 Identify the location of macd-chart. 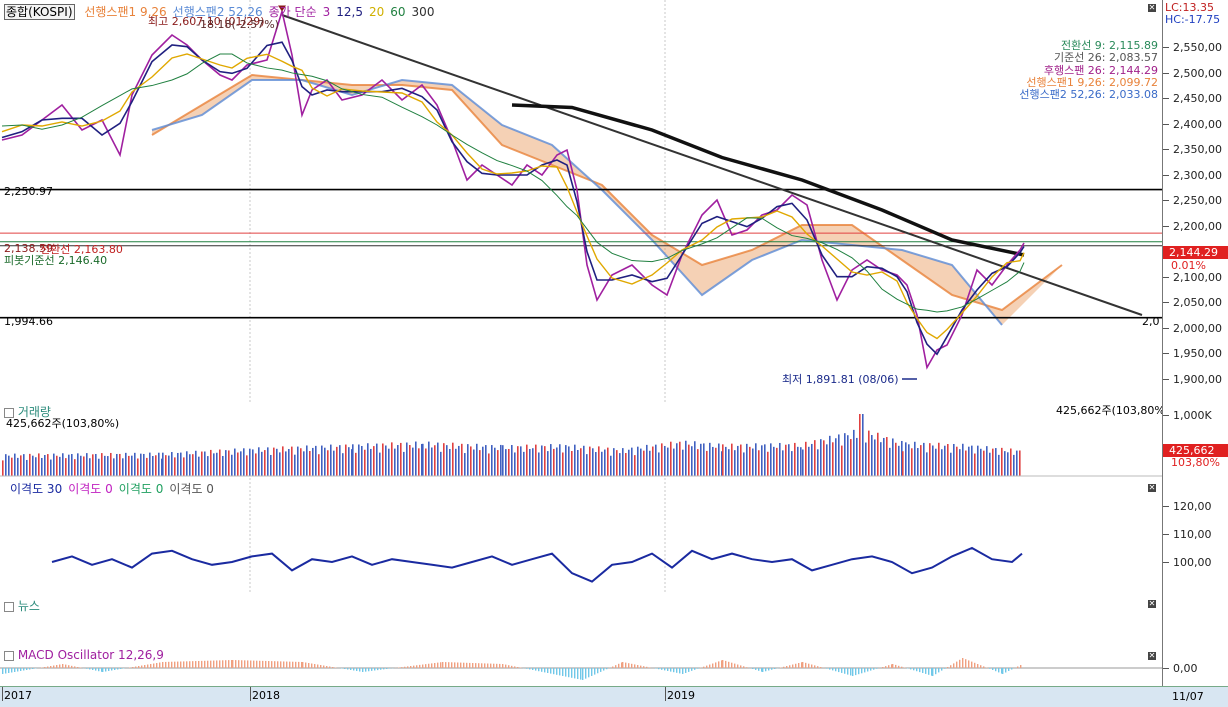
(581, 666).